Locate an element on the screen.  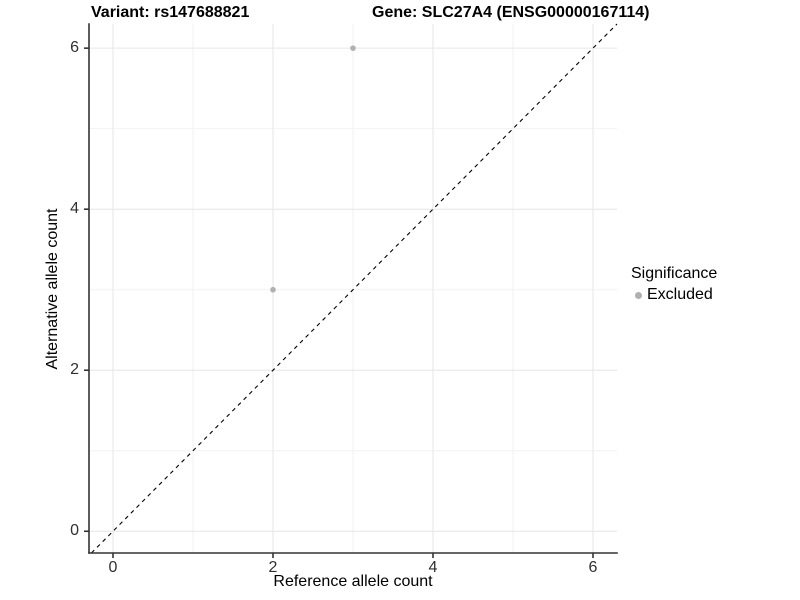
y-tick-label: 4 is located at coordinates (74, 209).